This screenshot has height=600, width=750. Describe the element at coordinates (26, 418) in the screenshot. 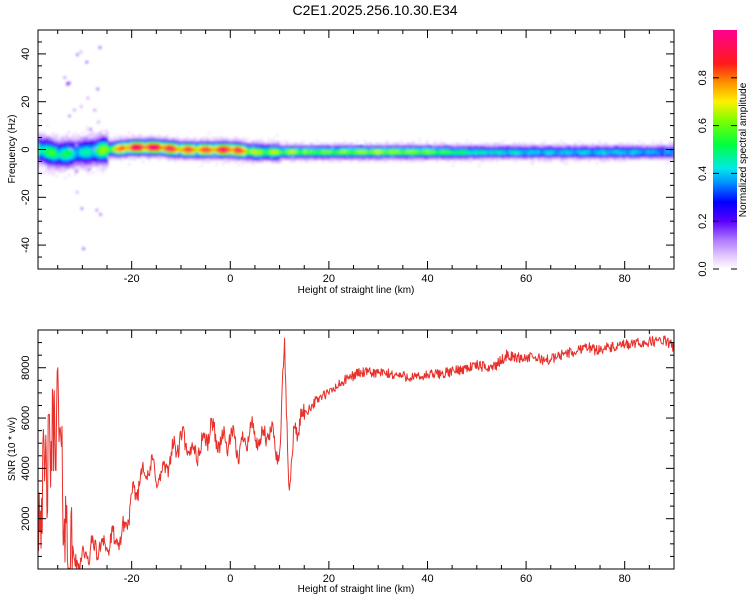

I see `snr-ytick-label: 6000` at that location.